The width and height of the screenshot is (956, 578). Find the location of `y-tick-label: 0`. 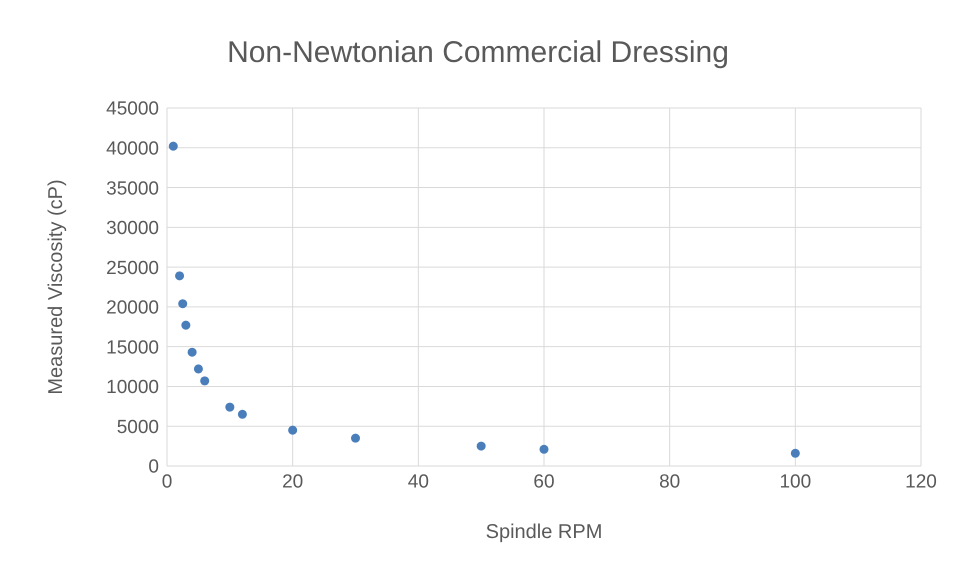

y-tick-label: 0 is located at coordinates (153, 467).